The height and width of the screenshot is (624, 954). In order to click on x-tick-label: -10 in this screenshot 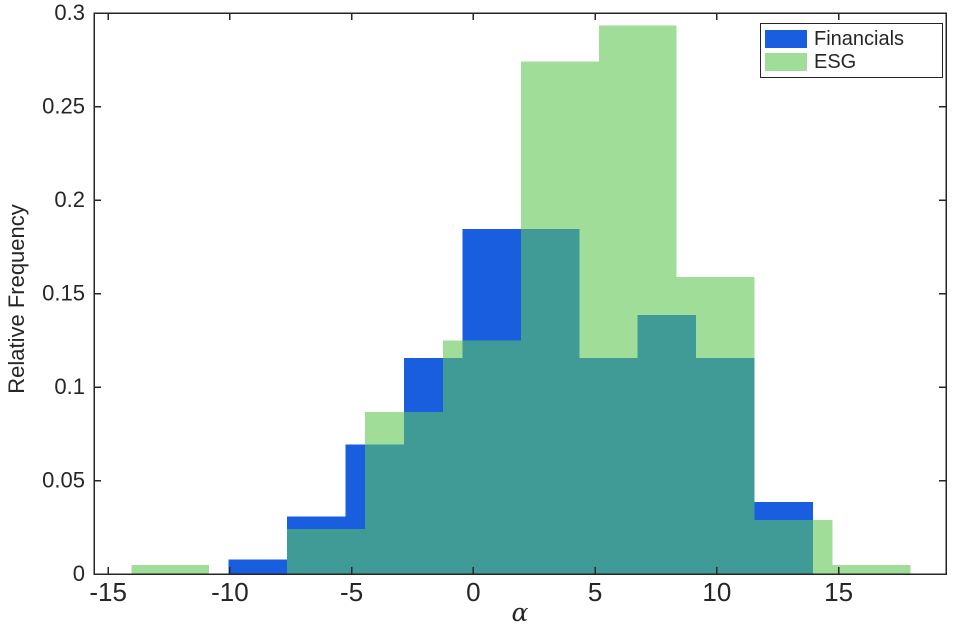, I will do `click(230, 592)`.